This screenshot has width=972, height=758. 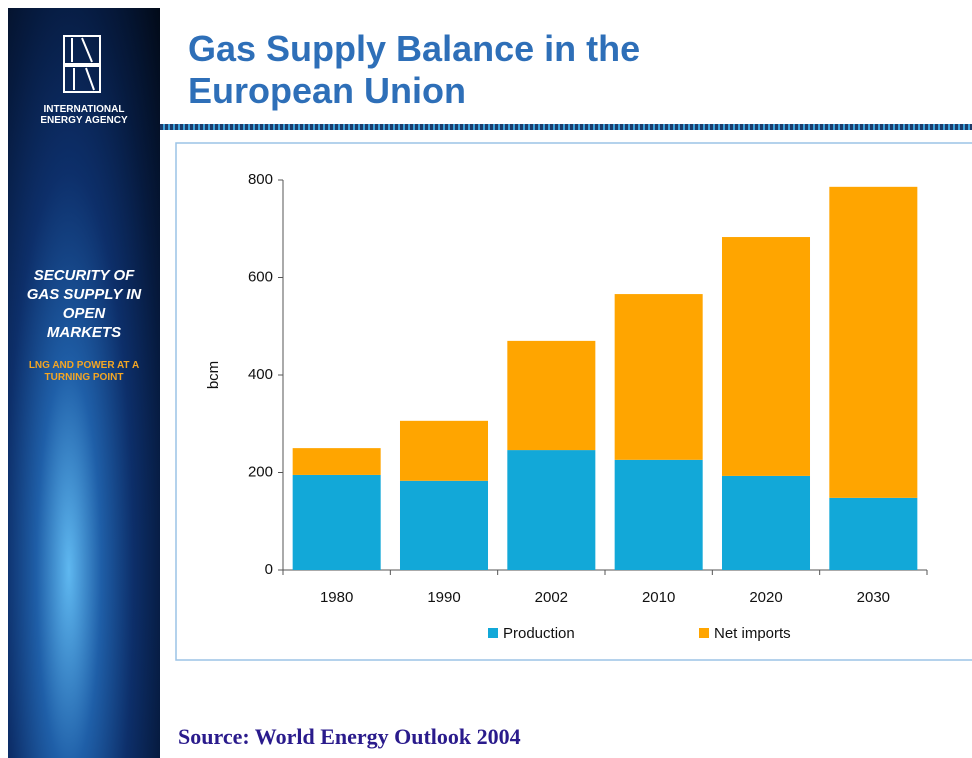 What do you see at coordinates (260, 471) in the screenshot?
I see `y-tick-label: 200` at bounding box center [260, 471].